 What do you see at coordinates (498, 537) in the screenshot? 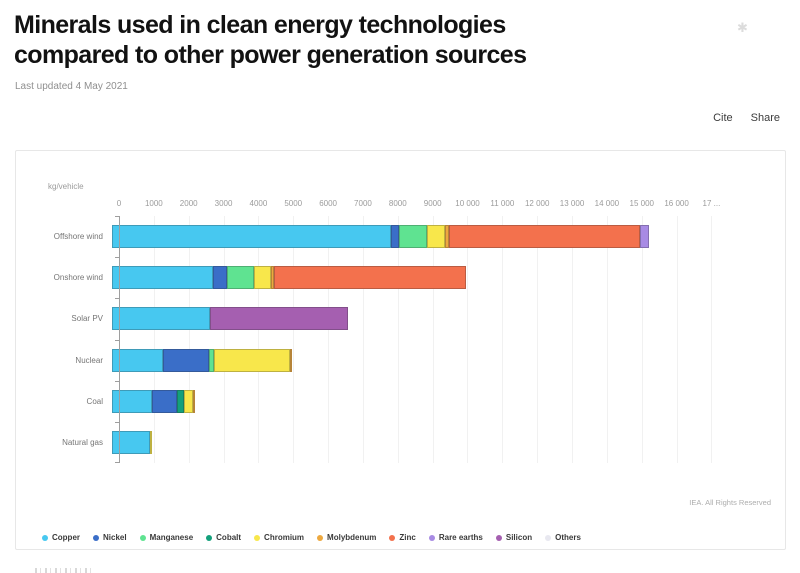
I see `legend-swatch-silicon` at bounding box center [498, 537].